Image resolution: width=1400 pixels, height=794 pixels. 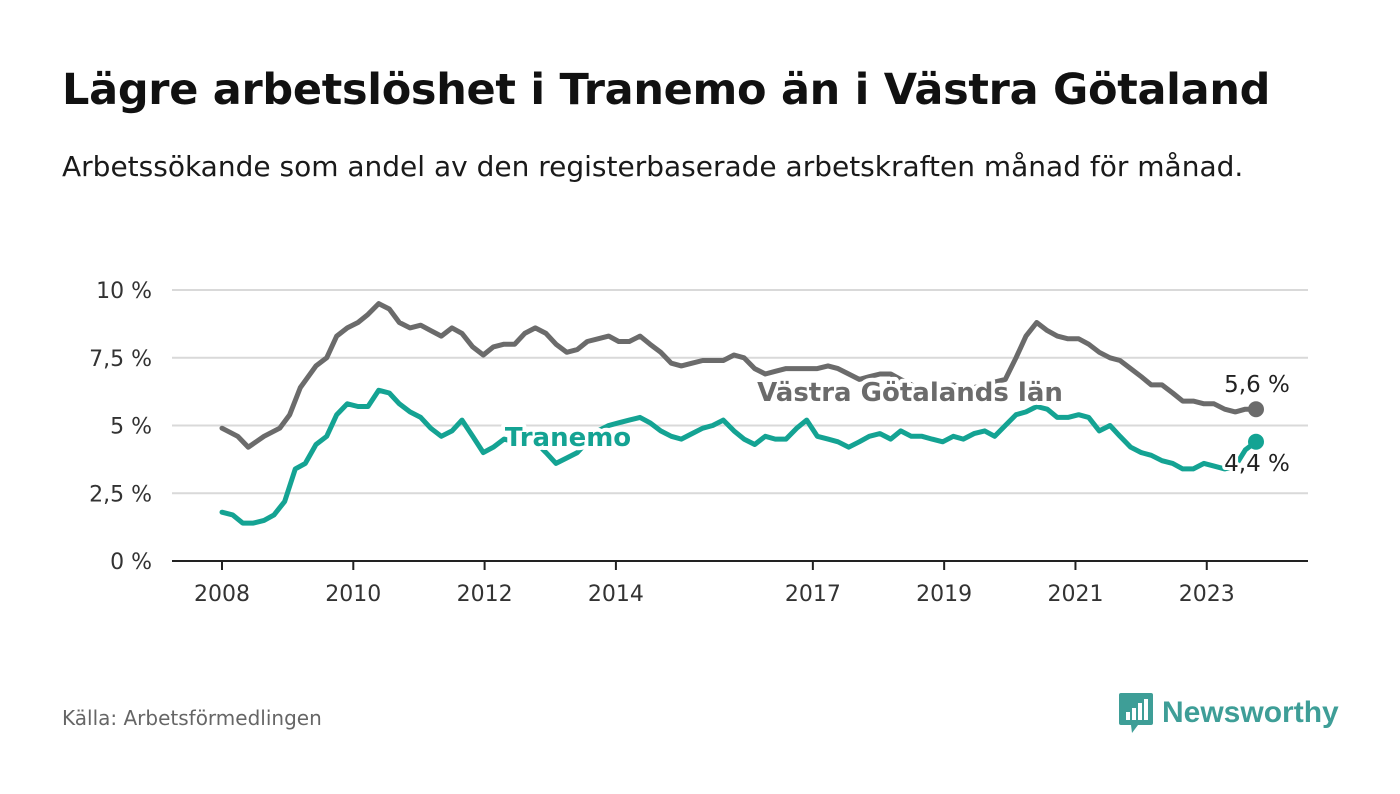 What do you see at coordinates (485, 594) in the screenshot?
I see `x-tick-label: 2012` at bounding box center [485, 594].